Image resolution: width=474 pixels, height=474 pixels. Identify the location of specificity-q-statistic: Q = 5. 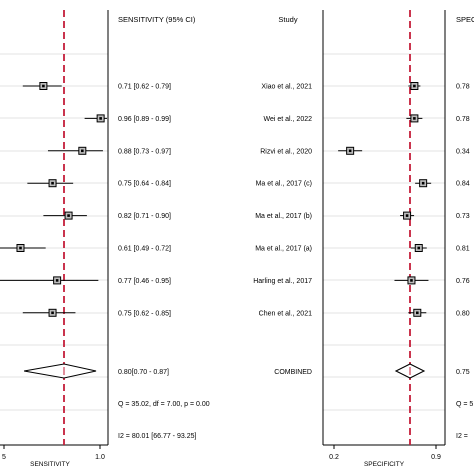
(464, 404).